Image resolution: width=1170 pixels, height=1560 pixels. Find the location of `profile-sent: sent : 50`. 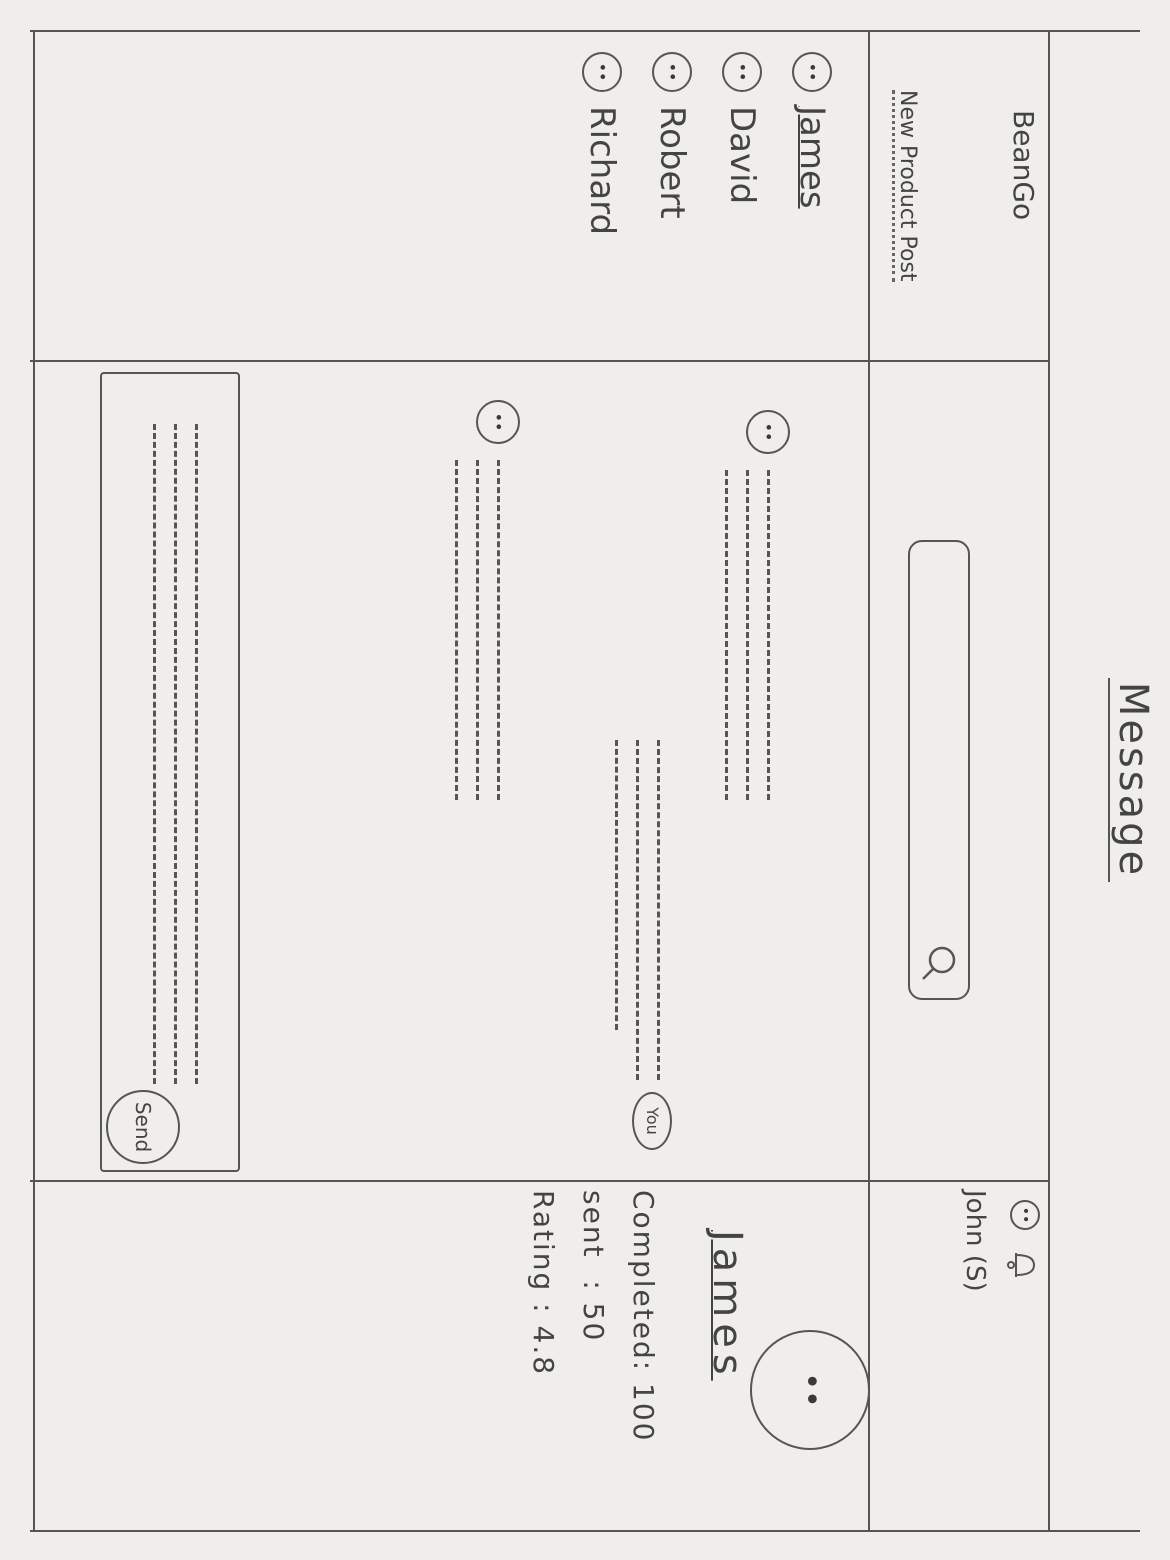

profile-sent: sent : 50 is located at coordinates (593, 1266).